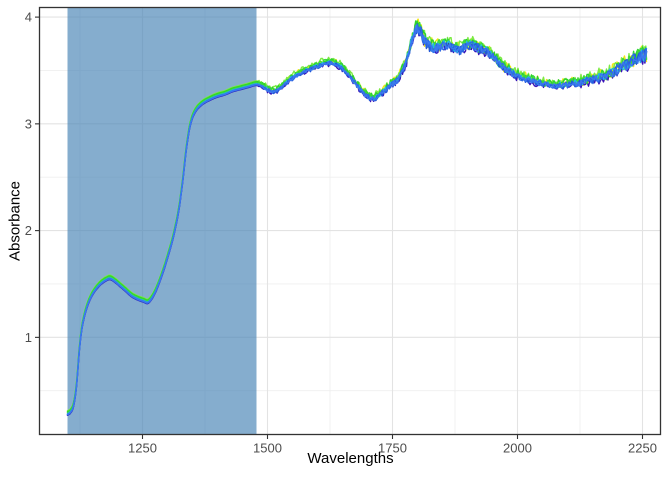  Describe the element at coordinates (28, 123) in the screenshot. I see `y-tick-label: 3` at that location.